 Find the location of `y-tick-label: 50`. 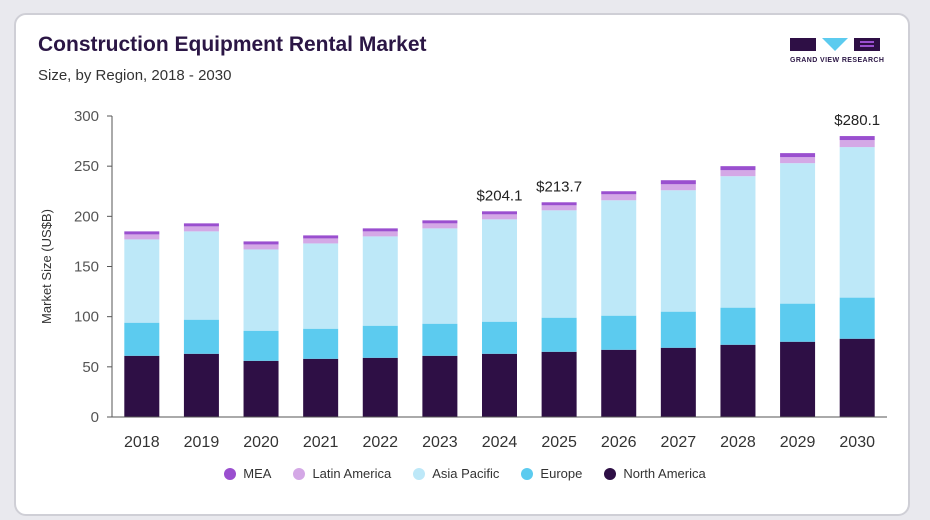

y-tick-label: 50 is located at coordinates (90, 367).